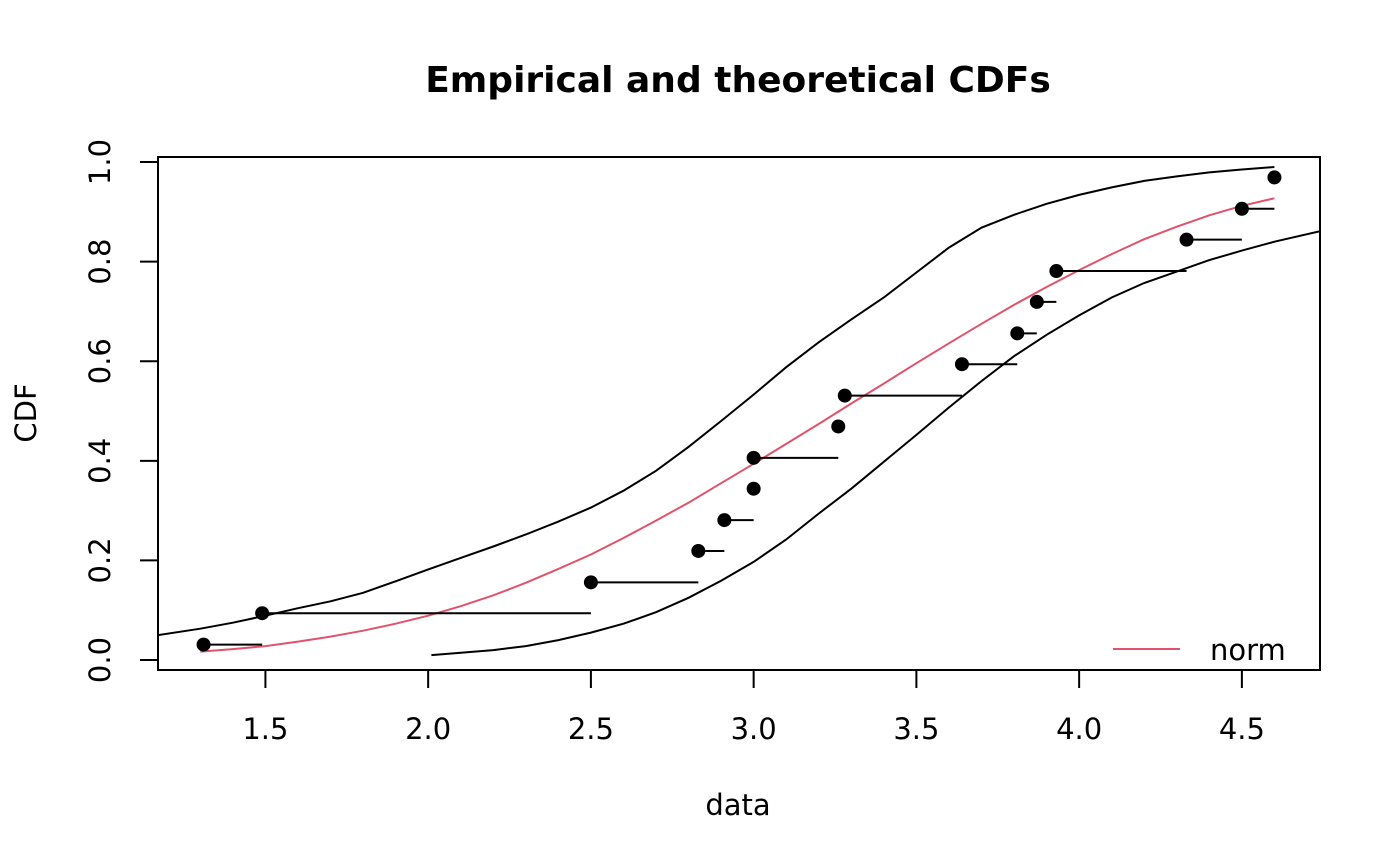  I want to click on x-tick-label-5: 4.0, so click(1079, 729).